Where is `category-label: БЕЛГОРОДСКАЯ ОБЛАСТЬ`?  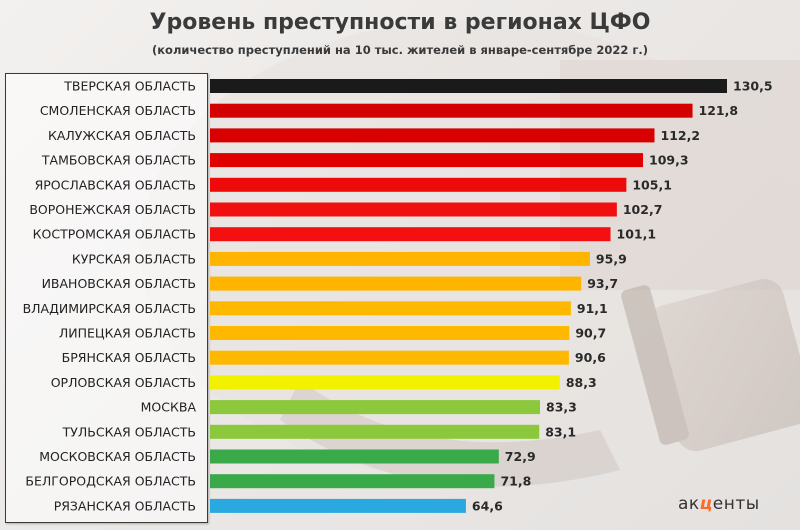
category-label: БЕЛГОРОДСКАЯ ОБЛАСТЬ is located at coordinates (110, 481).